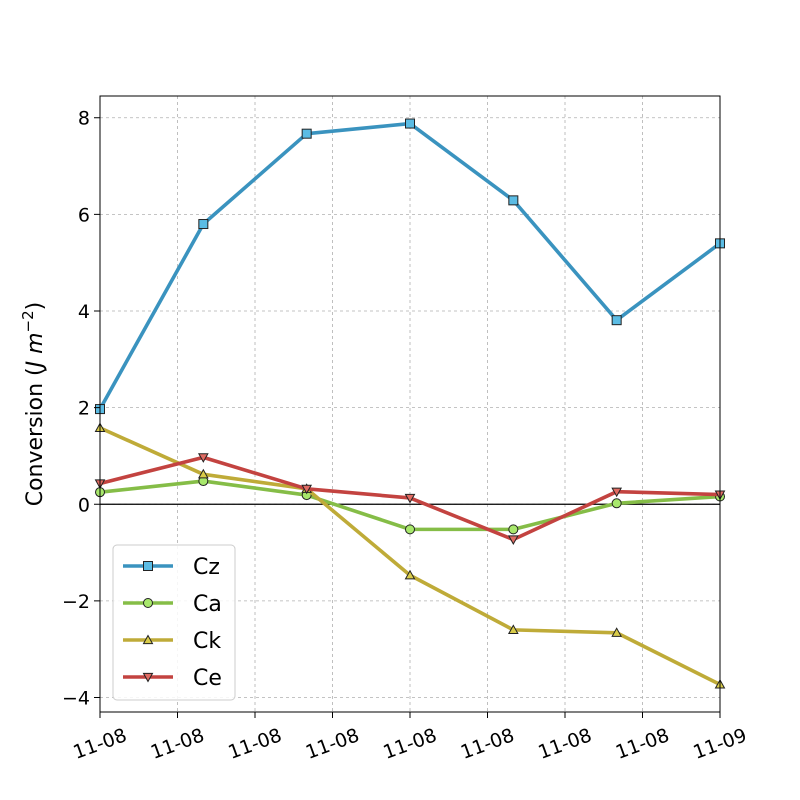 This screenshot has height=800, width=800. Describe the element at coordinates (76, 699) in the screenshot. I see `y-tick-label: −4` at that location.